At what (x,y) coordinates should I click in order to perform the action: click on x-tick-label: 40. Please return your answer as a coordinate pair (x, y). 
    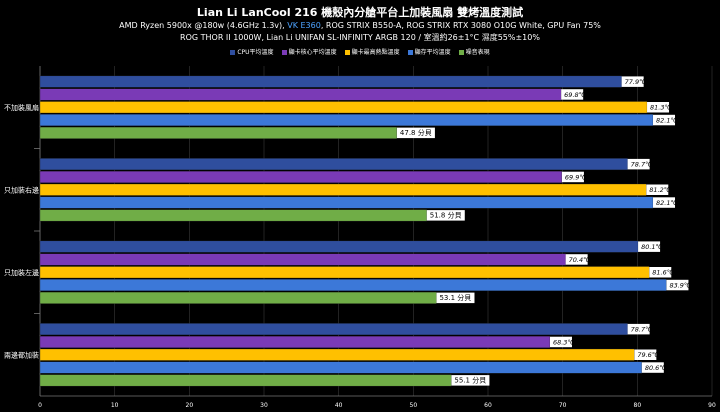
    Looking at the image, I should click on (339, 405).